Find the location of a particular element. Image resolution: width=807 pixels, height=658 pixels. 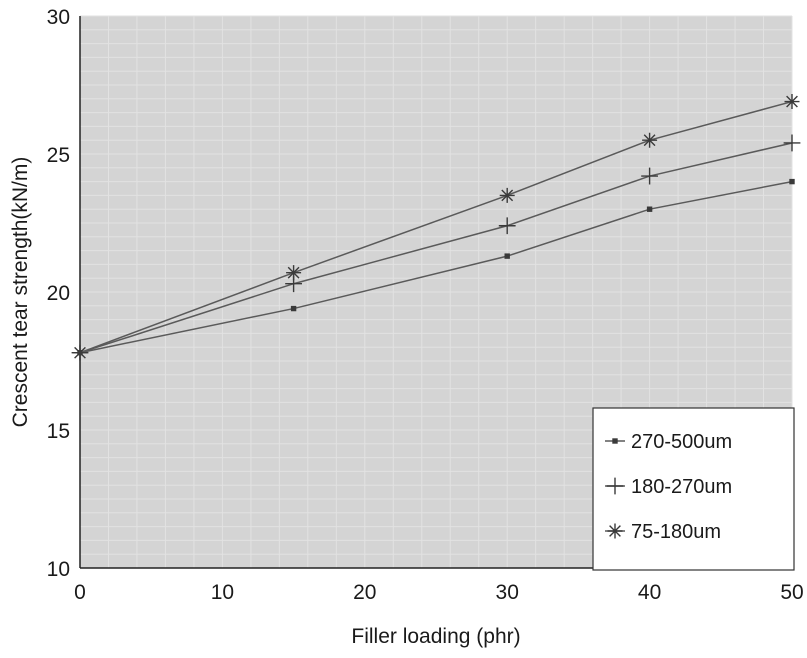

y-axis-label: Crescent tear strength(kN/m) is located at coordinates (20, 292).